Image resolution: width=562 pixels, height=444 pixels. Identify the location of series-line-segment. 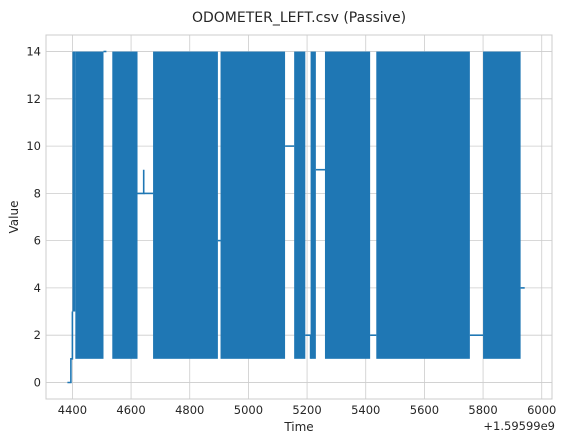
(70, 347).